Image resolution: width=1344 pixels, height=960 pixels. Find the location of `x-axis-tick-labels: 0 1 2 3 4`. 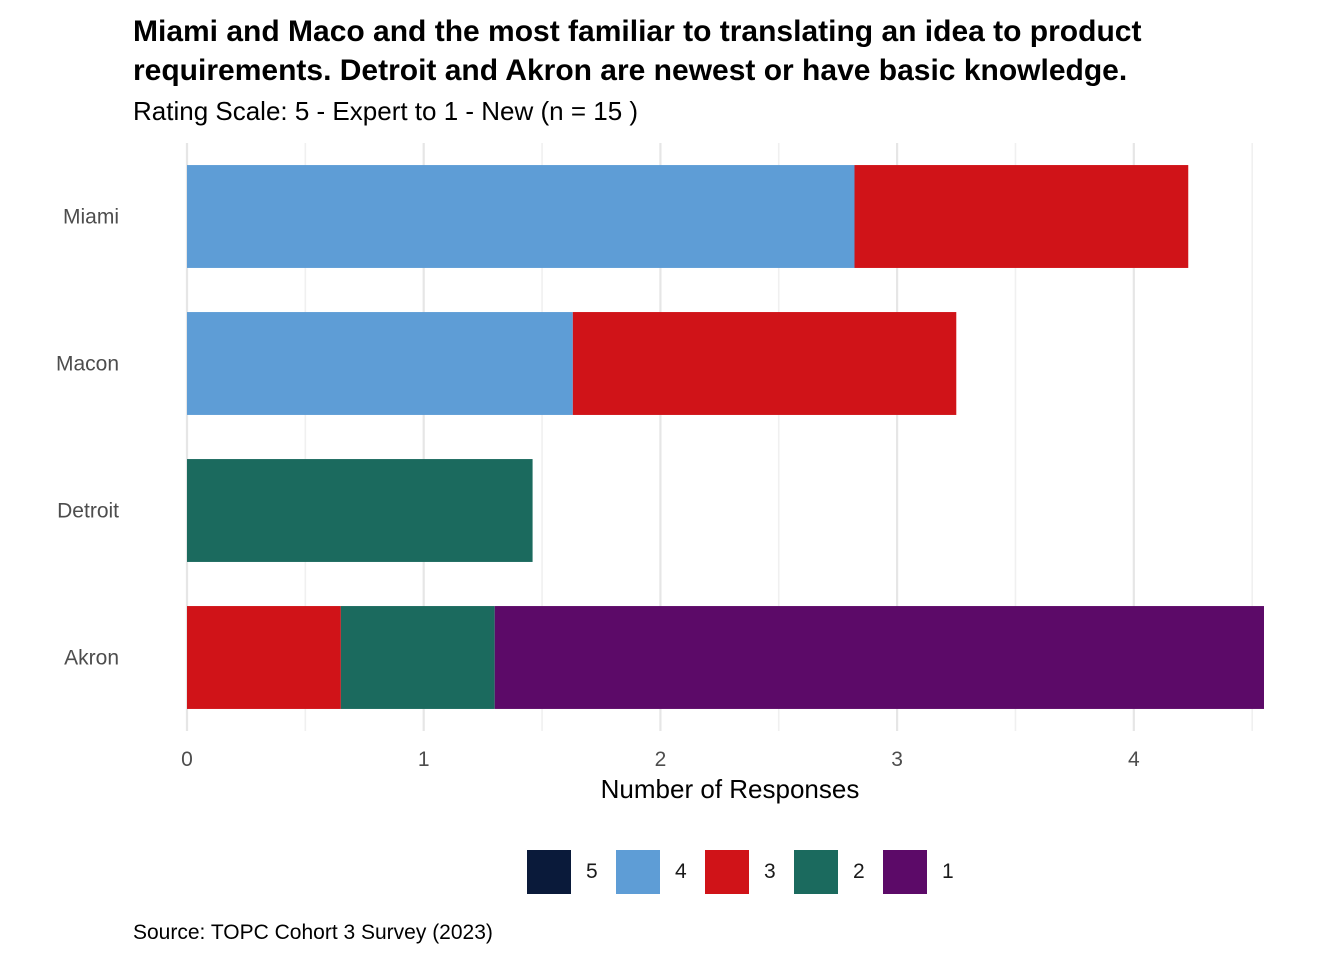

x-axis-tick-labels: 0 1 2 3 4 is located at coordinates (660, 759).